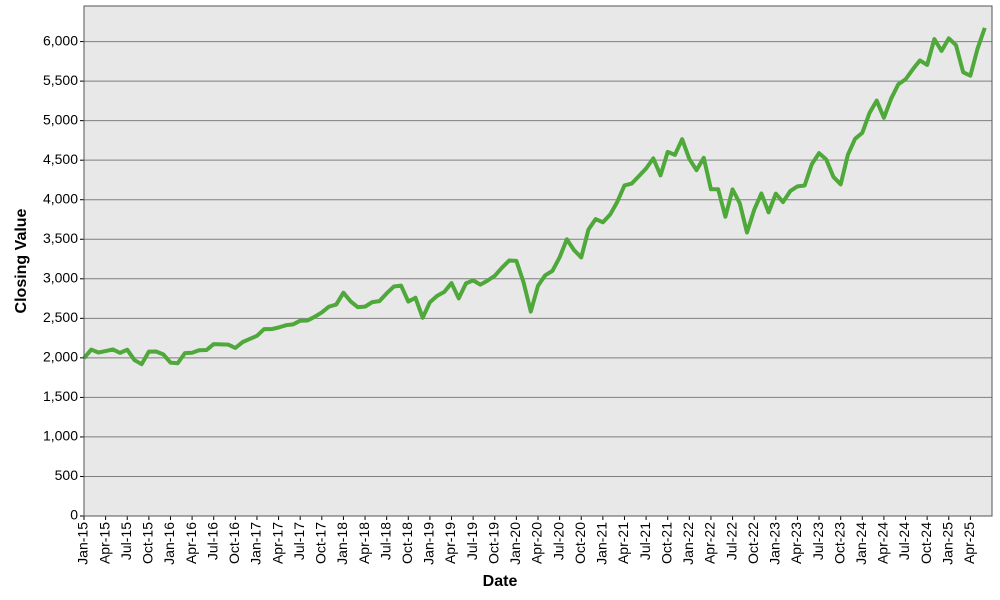 Image resolution: width=1000 pixels, height=600 pixels. I want to click on x-tick-label: Jan-15, so click(83, 543).